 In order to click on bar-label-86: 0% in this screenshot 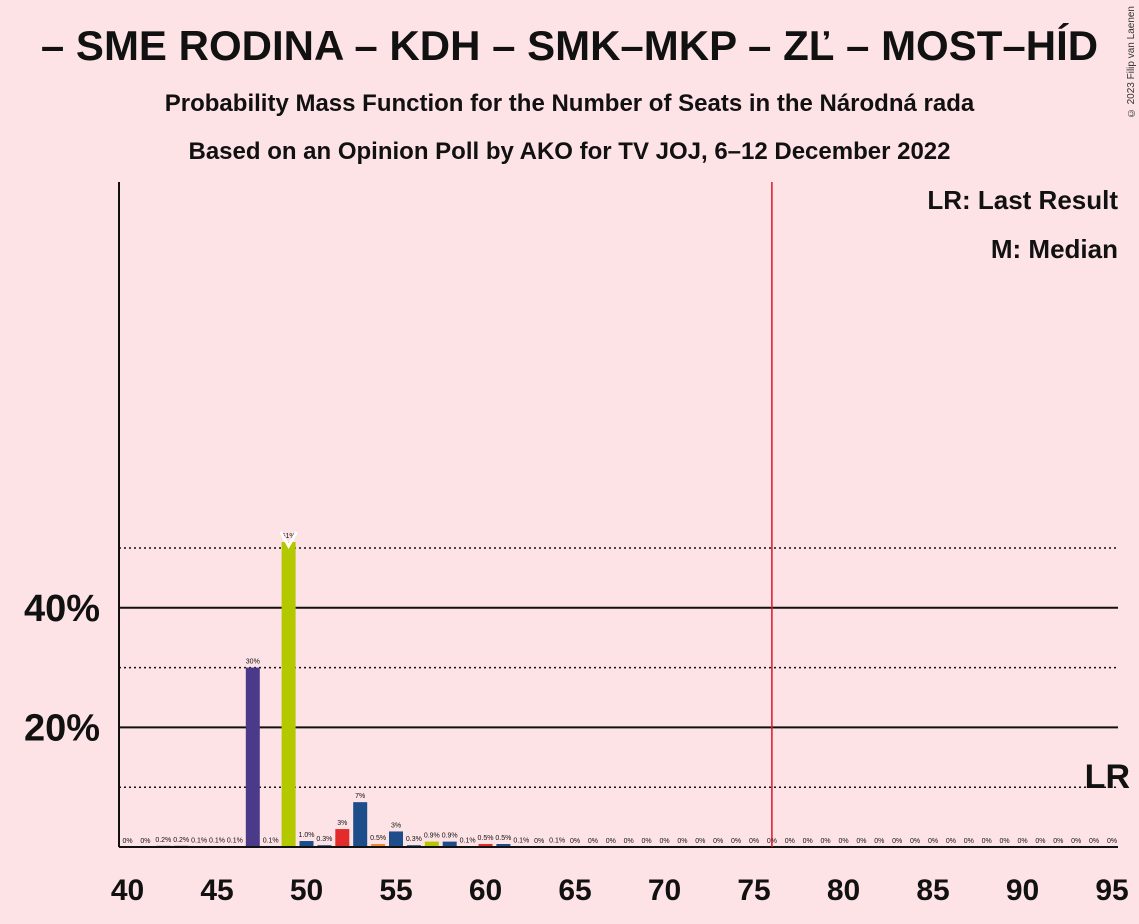, I will do `click(951, 841)`.